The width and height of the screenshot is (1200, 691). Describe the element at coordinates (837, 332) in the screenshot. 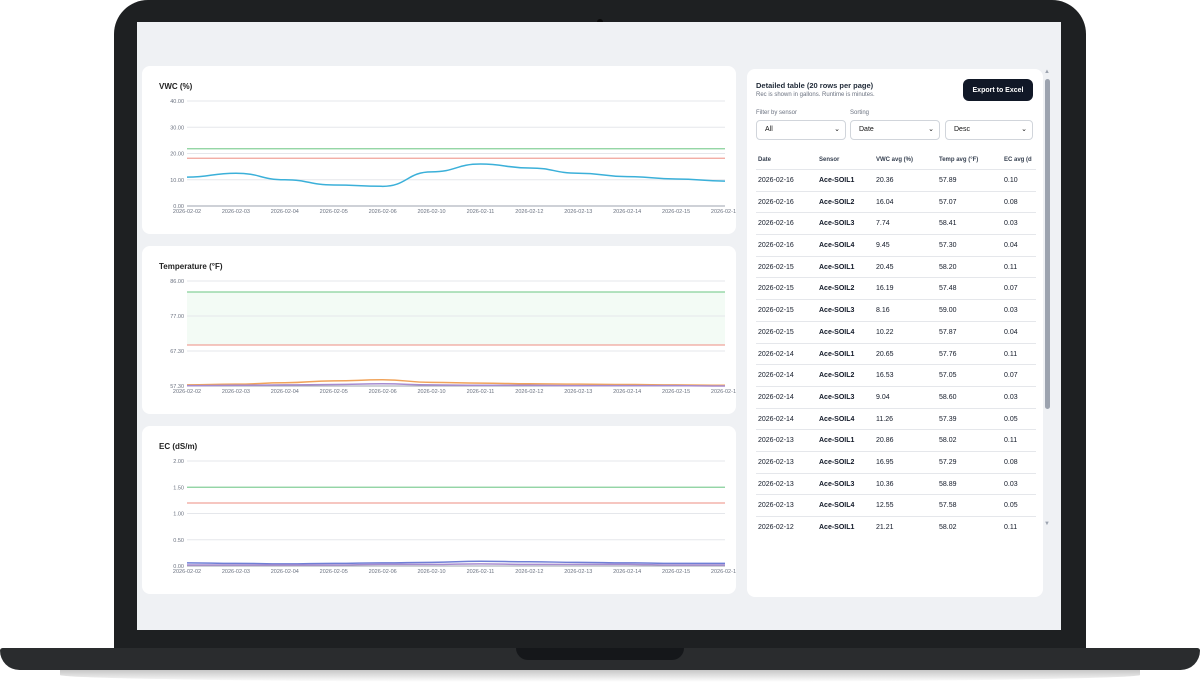

I see `cell-sensor: Ace-SOIL4` at that location.